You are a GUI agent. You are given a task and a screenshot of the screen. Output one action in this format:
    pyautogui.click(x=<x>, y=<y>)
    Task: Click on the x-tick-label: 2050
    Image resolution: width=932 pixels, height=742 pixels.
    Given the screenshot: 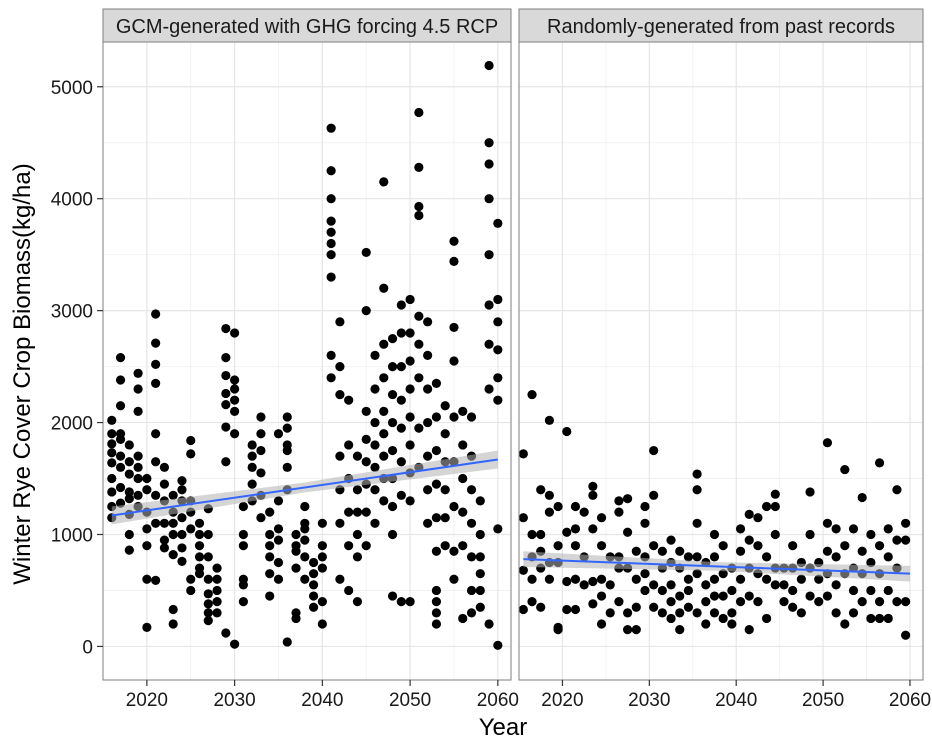 What is the action you would take?
    pyautogui.click(x=410, y=700)
    